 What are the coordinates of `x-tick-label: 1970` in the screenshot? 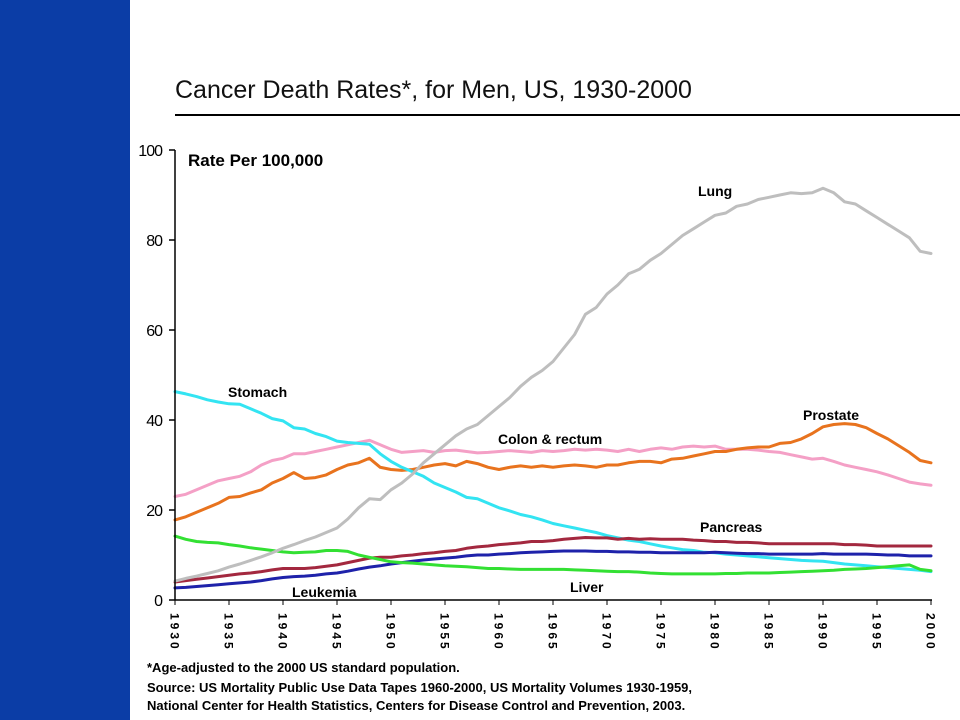 It's located at (607, 632).